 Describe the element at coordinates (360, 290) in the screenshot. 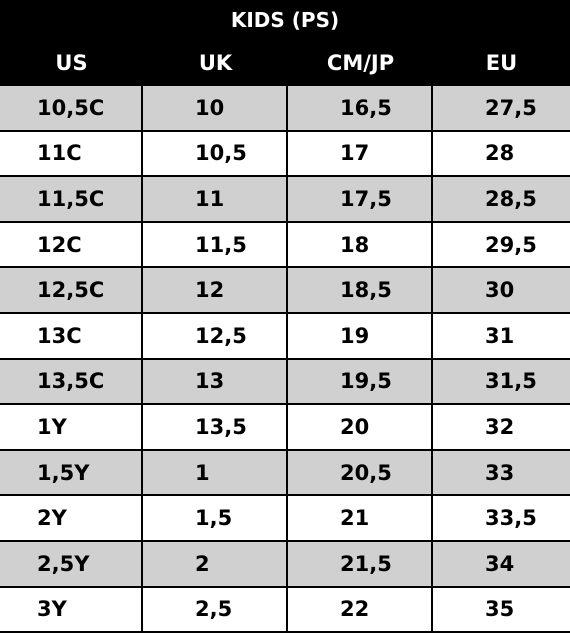

I see `table-cell: 18,5` at that location.